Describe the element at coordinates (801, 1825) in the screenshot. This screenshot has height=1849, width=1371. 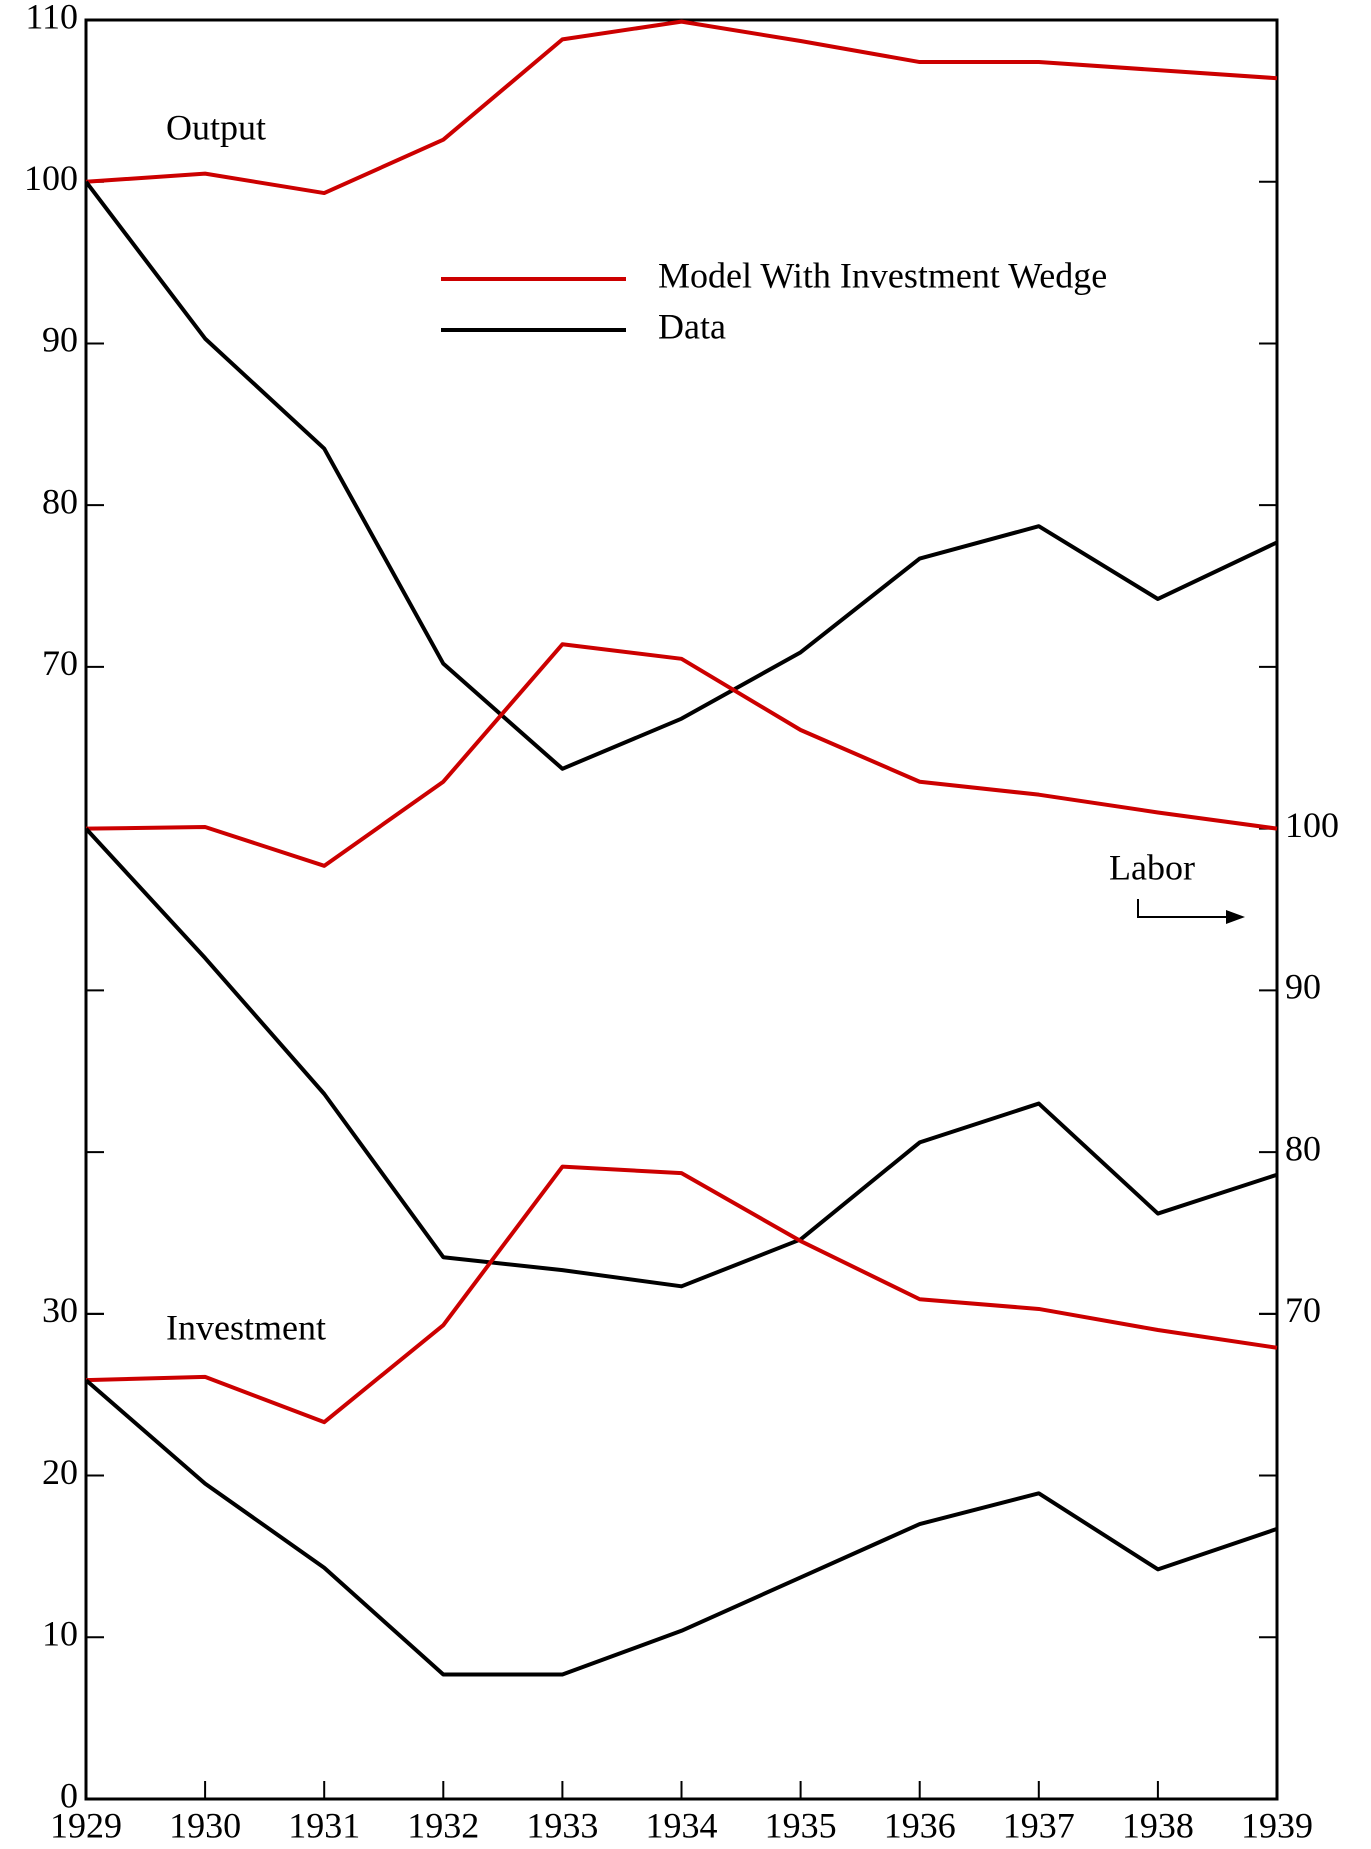
I see `x-tick-label: 1935` at that location.